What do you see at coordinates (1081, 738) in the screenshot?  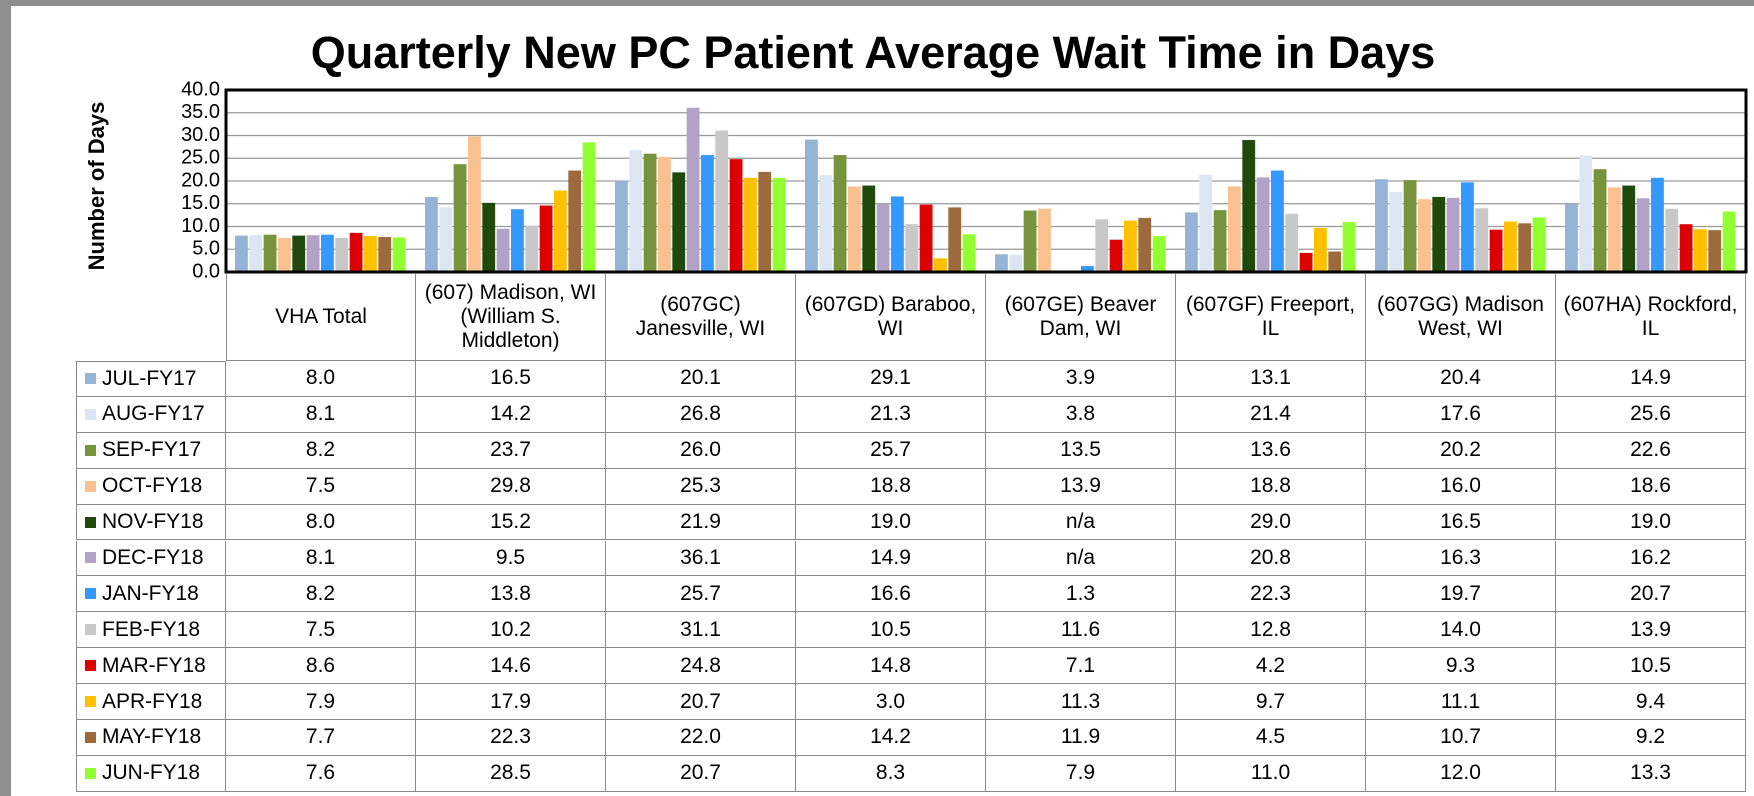 I see `table-value: 11.9` at bounding box center [1081, 738].